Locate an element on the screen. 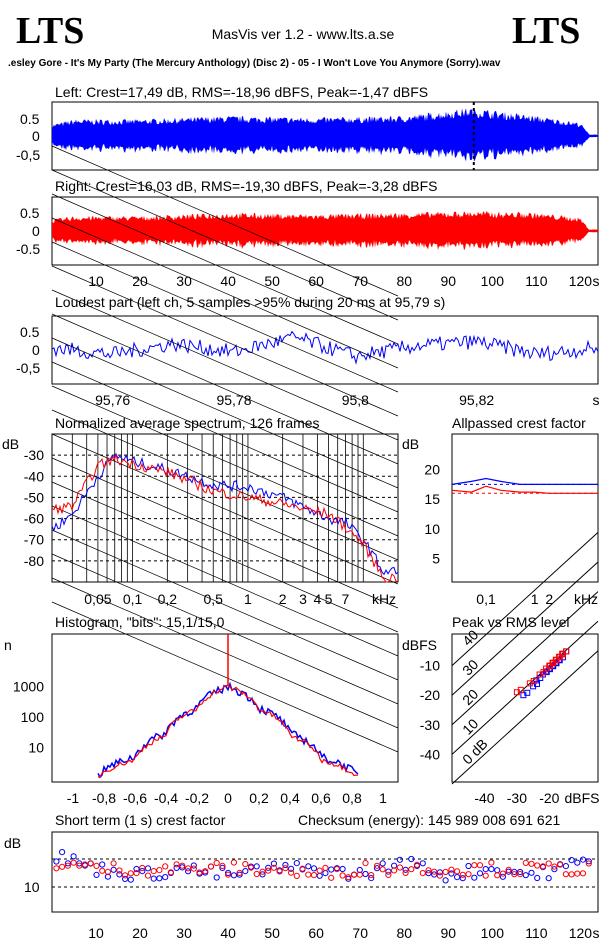  waveform-xtick-label: 70 is located at coordinates (360, 281).